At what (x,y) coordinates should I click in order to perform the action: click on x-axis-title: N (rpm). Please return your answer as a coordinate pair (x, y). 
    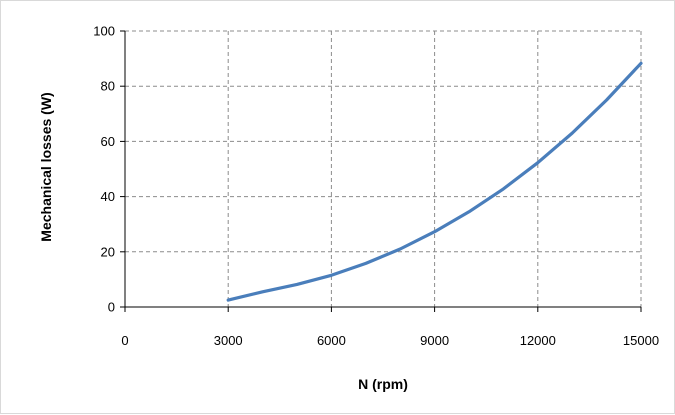
    Looking at the image, I should click on (383, 384).